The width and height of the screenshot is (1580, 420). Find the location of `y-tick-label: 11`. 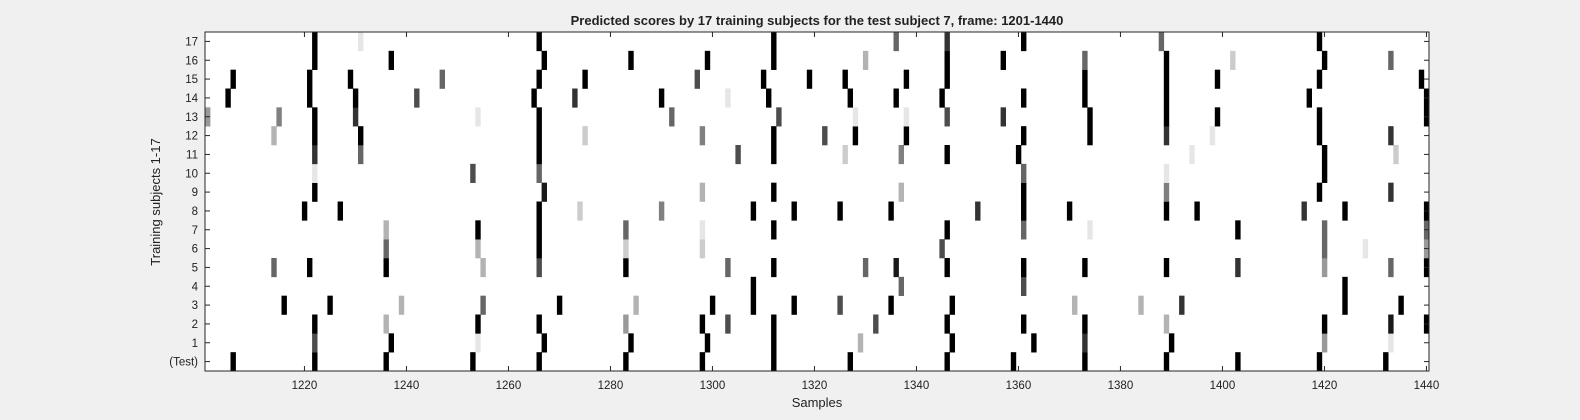

y-tick-label: 11 is located at coordinates (192, 155).